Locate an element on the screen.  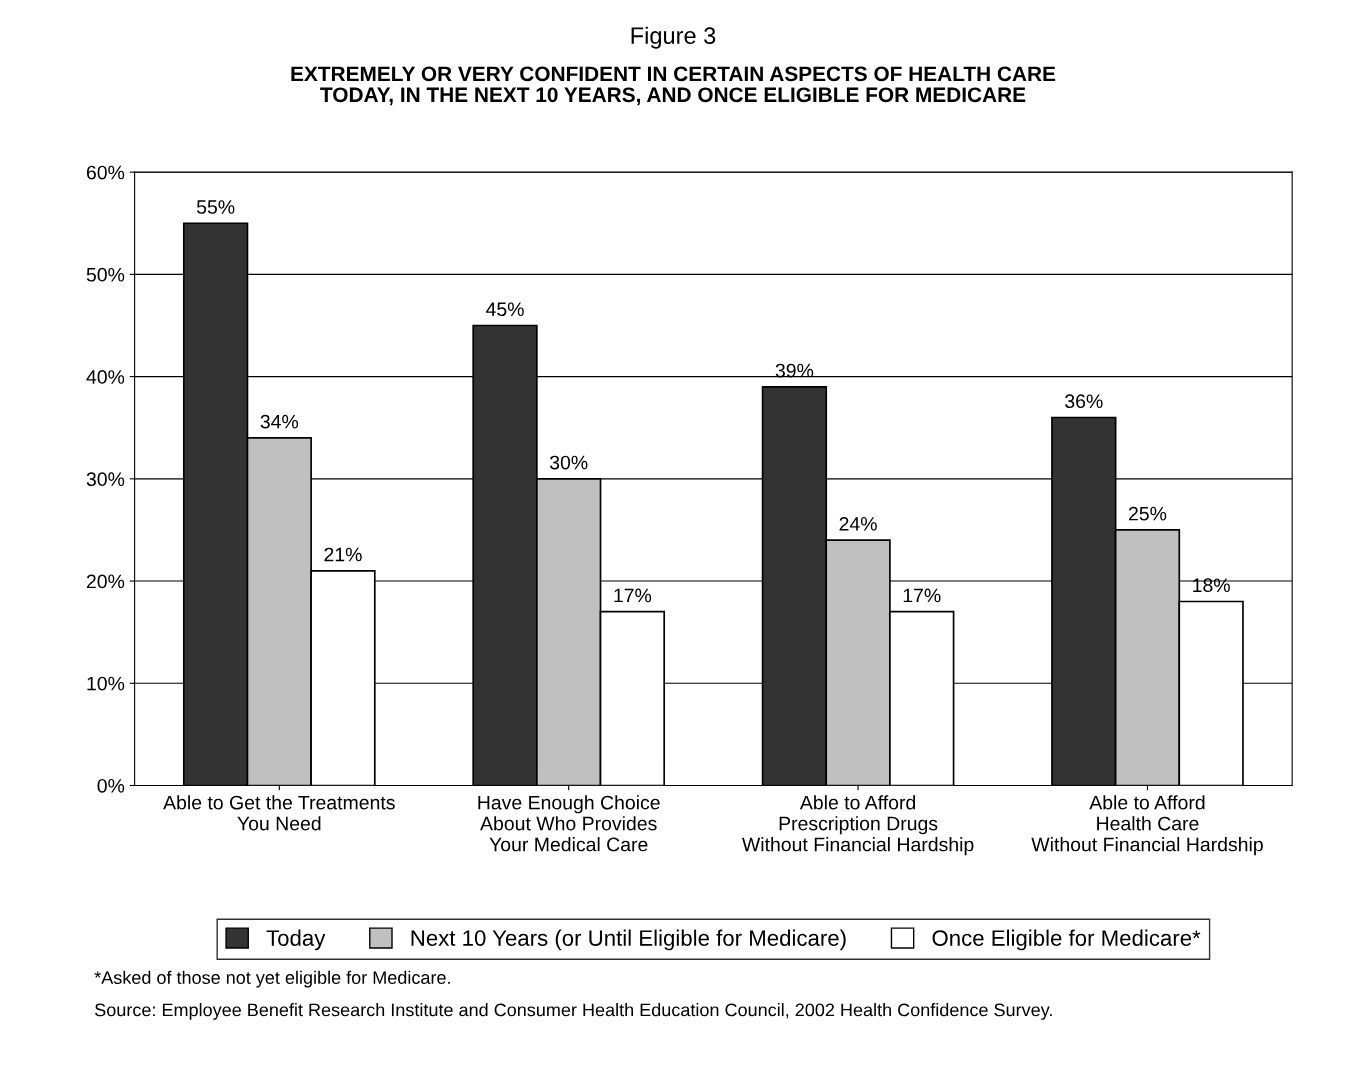
data-label: 24% is located at coordinates (858, 523).